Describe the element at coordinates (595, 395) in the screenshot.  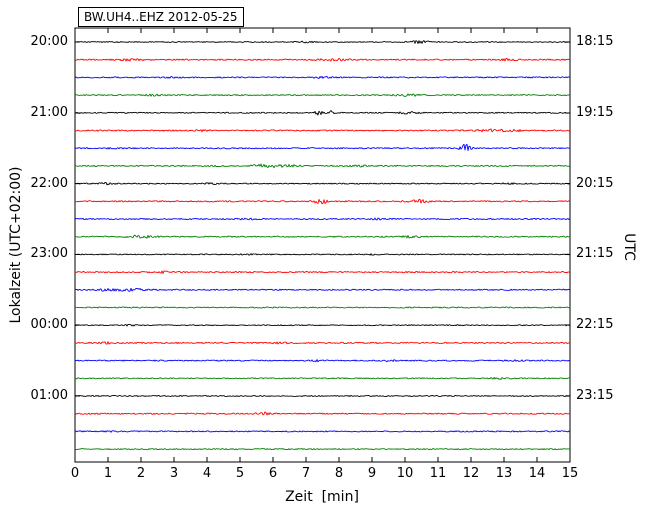
I see `right-time-label: 23:15` at that location.